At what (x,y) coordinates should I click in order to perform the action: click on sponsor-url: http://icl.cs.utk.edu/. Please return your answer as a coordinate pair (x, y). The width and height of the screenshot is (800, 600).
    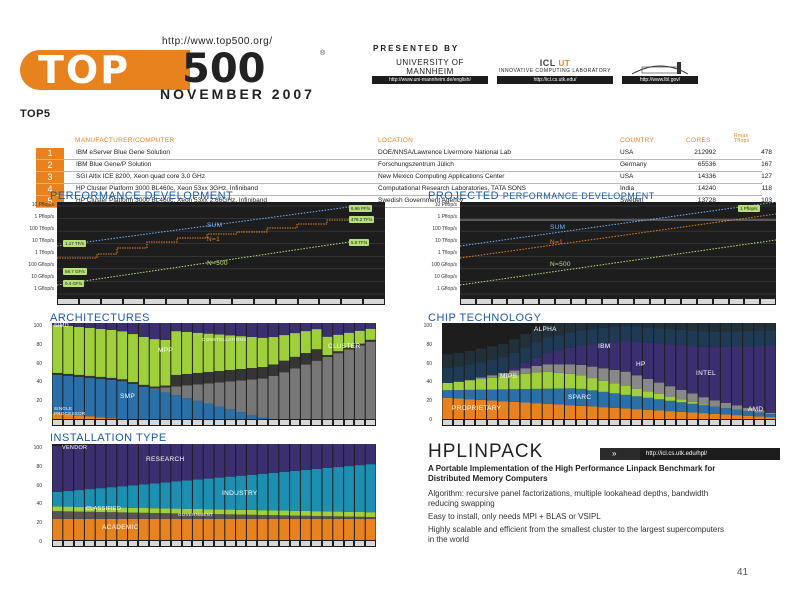
    Looking at the image, I should click on (555, 80).